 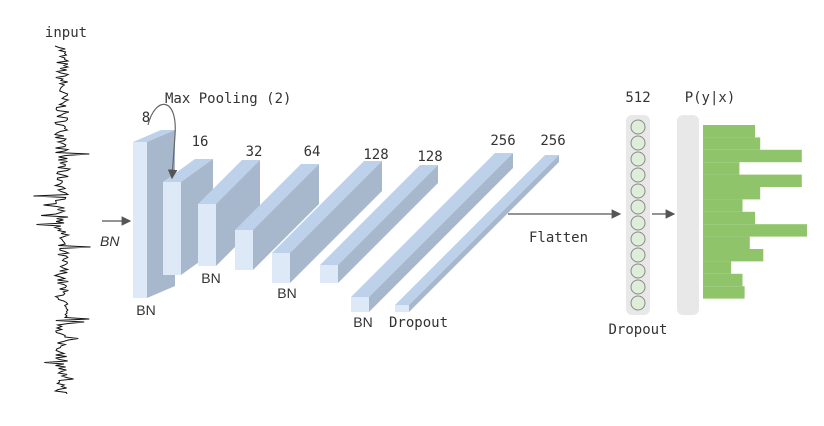 What do you see at coordinates (558, 238) in the screenshot?
I see `flatten-label: Flatten` at bounding box center [558, 238].